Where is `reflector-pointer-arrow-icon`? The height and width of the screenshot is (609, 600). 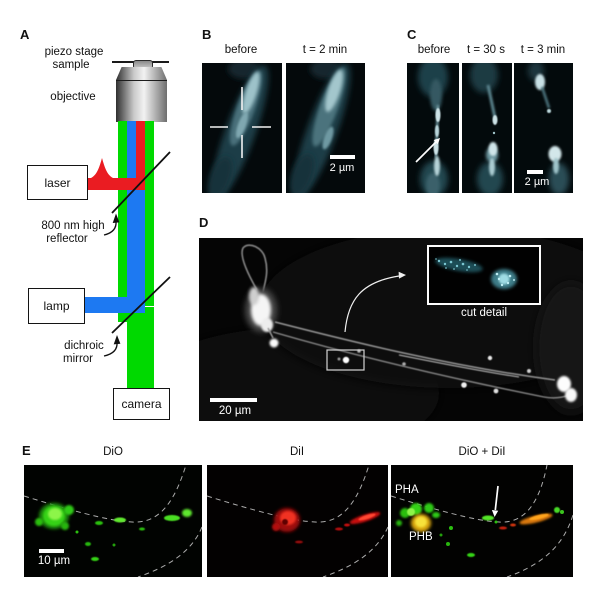 reflector-pointer-arrow-icon is located at coordinates (110, 228).